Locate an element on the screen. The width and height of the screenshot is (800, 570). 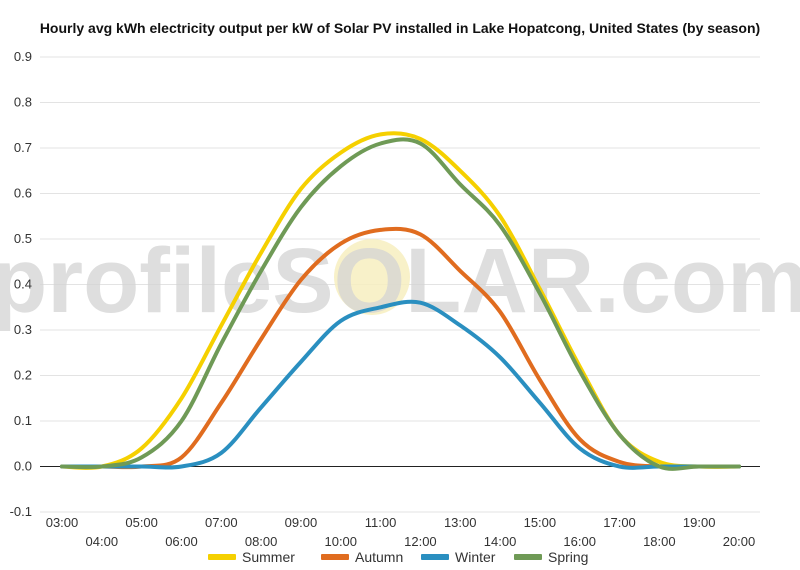
x-tick-label: 20:00 is located at coordinates (739, 541).